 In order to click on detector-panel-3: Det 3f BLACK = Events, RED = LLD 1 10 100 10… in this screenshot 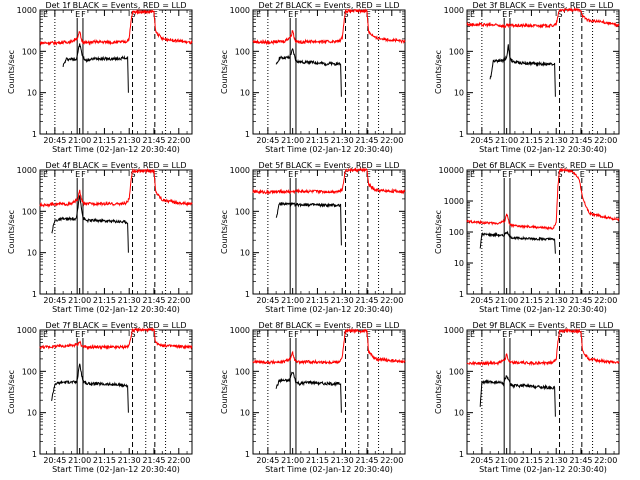, I will do `click(527, 77)`.